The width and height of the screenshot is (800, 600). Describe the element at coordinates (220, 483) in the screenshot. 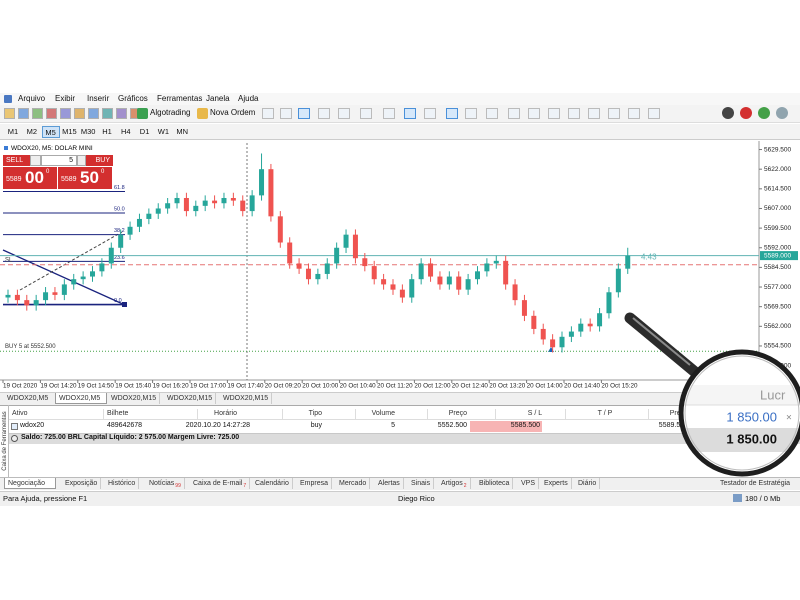

I see `bottom-tab: Caixa de E-mail7` at that location.